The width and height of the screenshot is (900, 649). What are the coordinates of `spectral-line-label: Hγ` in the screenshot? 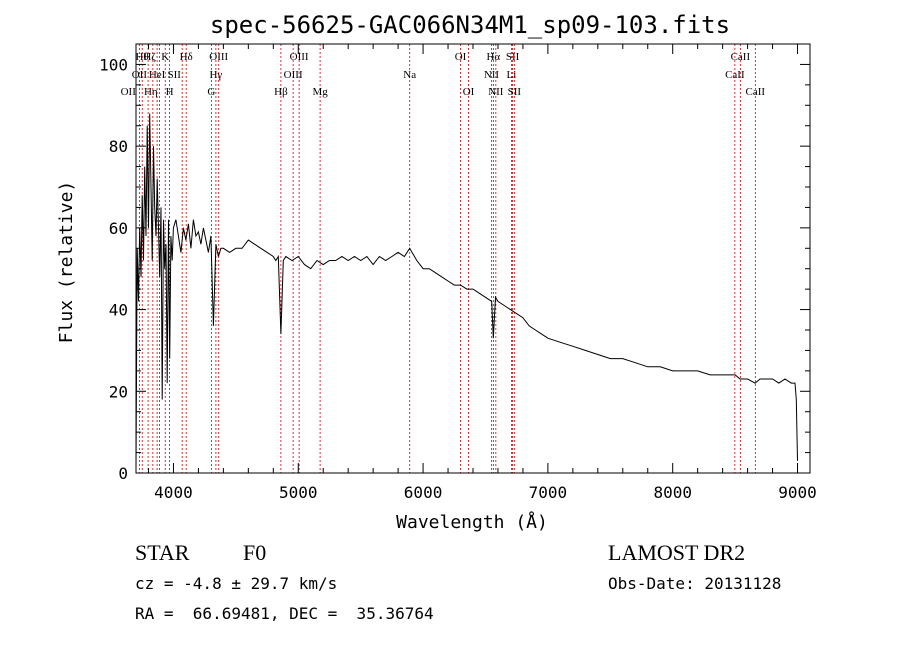 It's located at (215, 75).